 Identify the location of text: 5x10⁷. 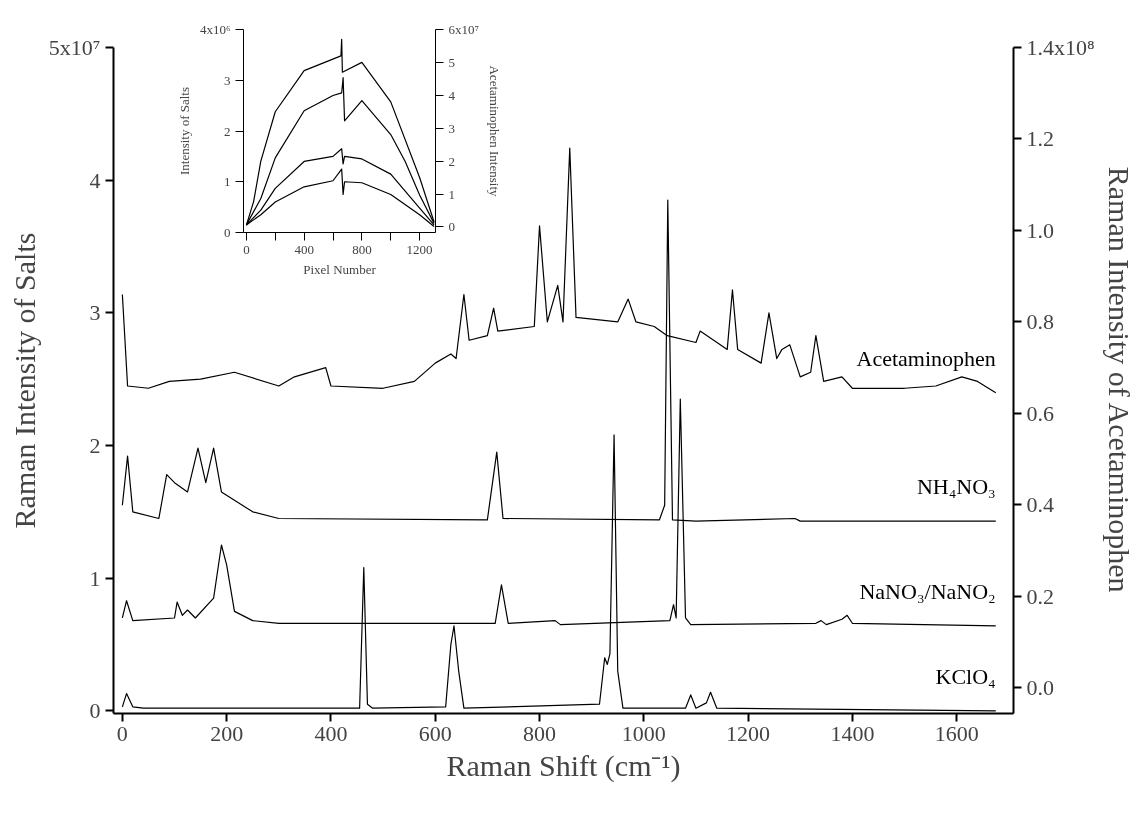
(74, 47).